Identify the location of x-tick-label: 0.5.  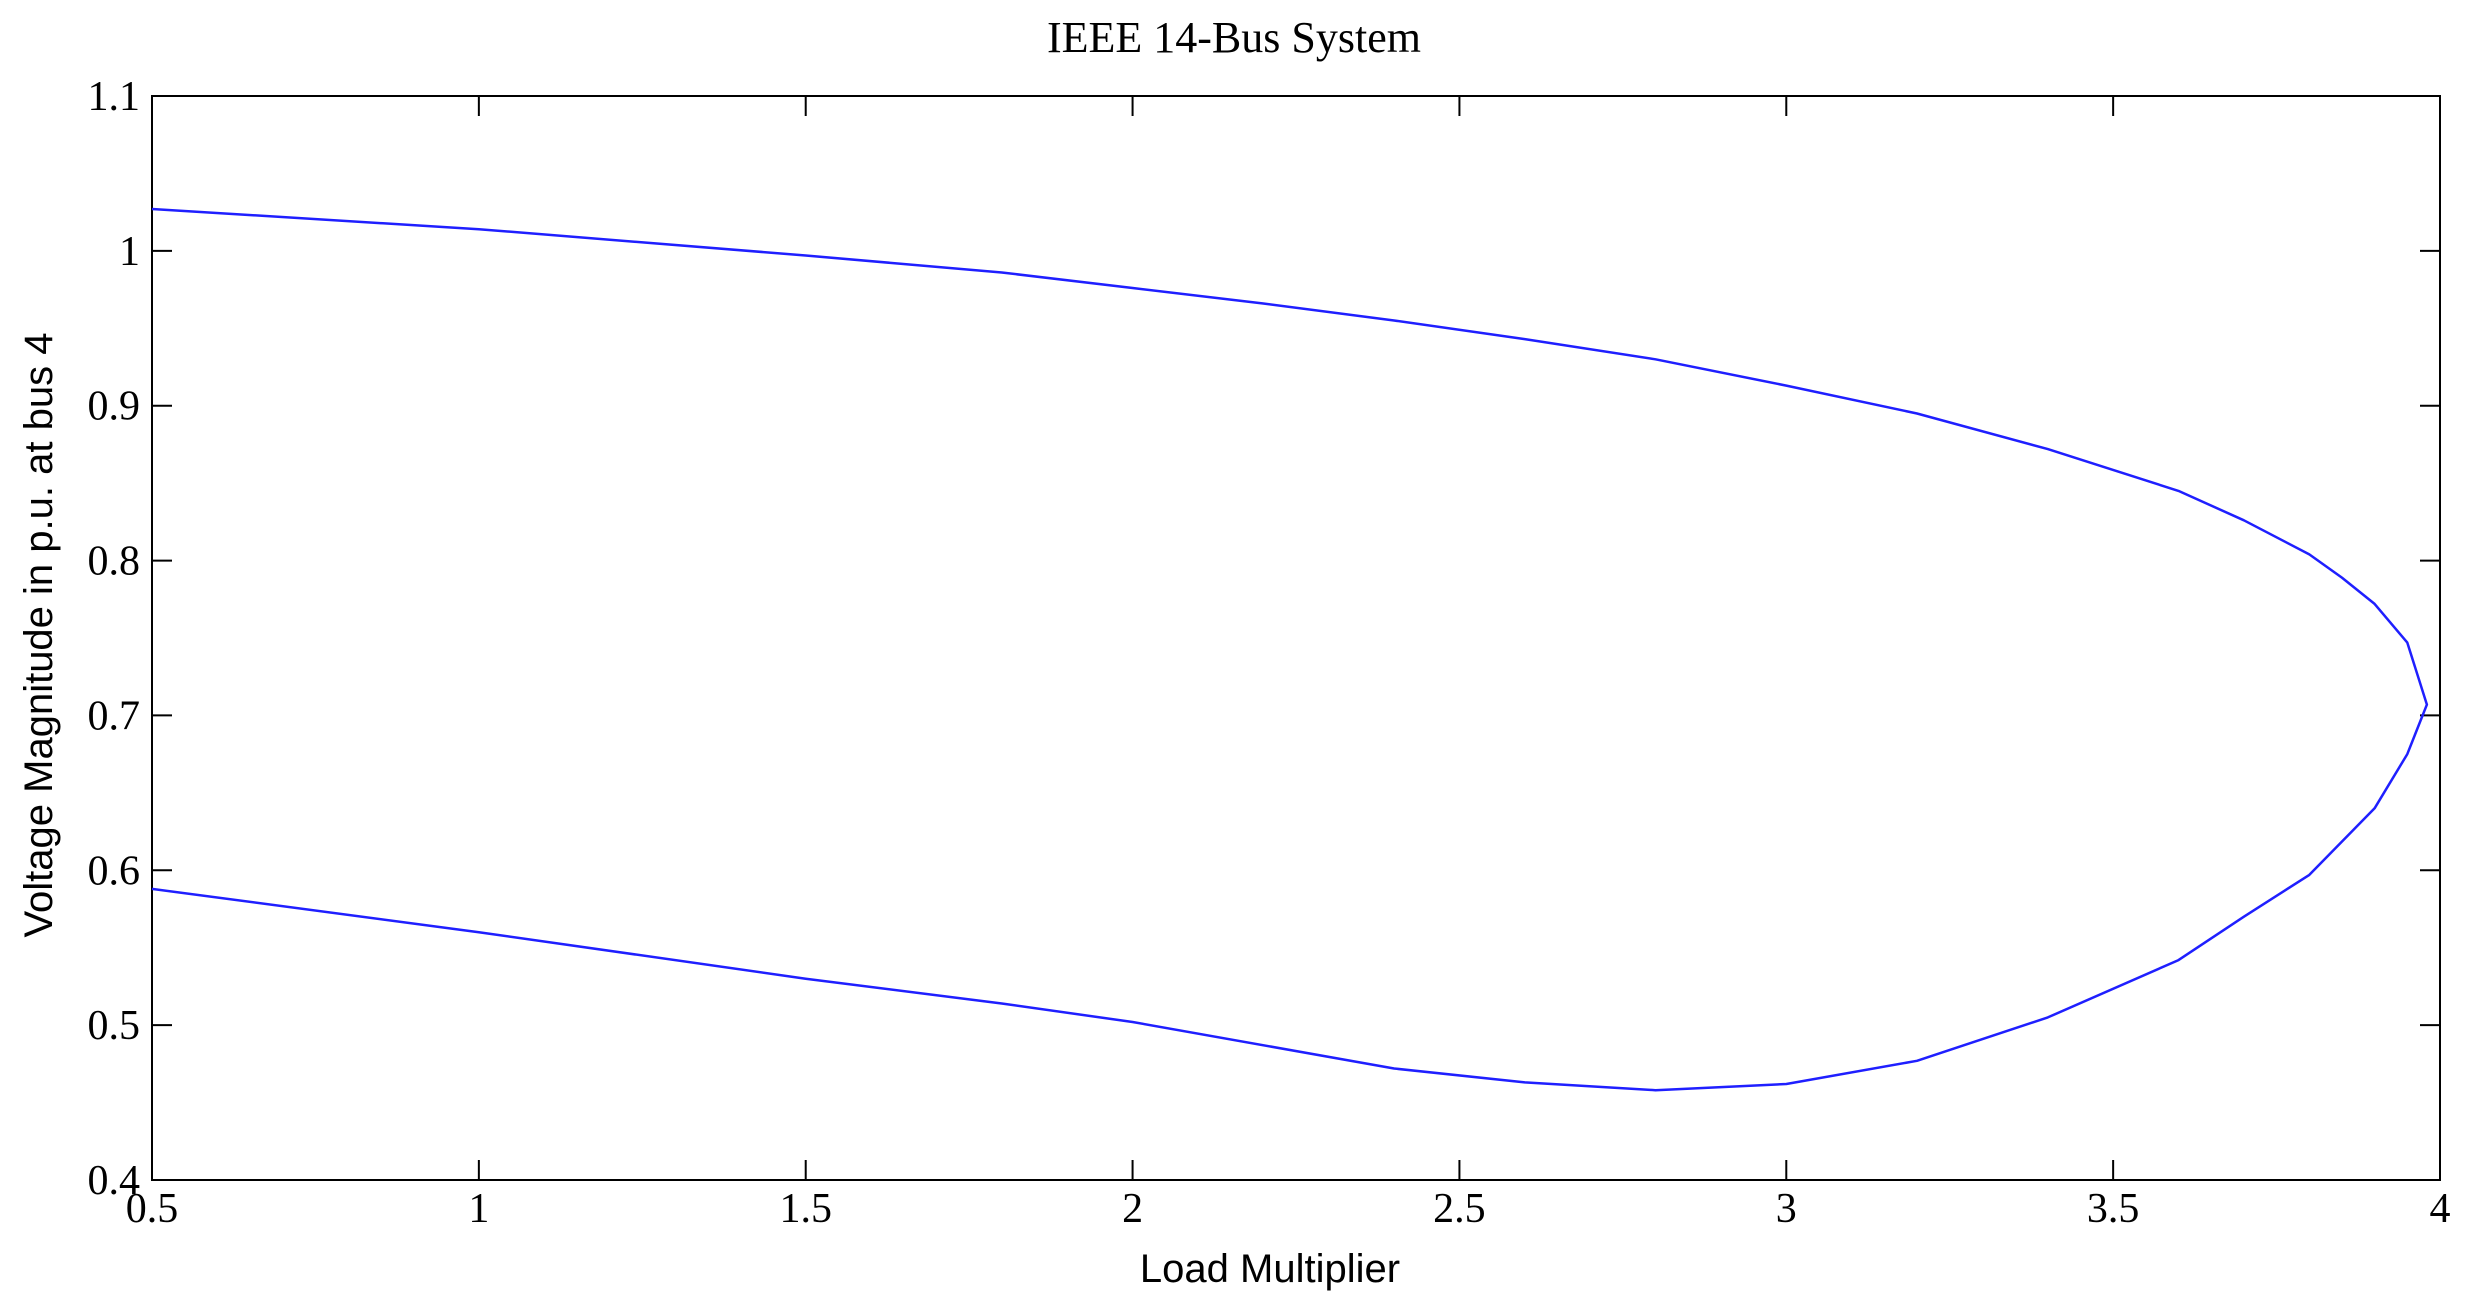
(152, 1209).